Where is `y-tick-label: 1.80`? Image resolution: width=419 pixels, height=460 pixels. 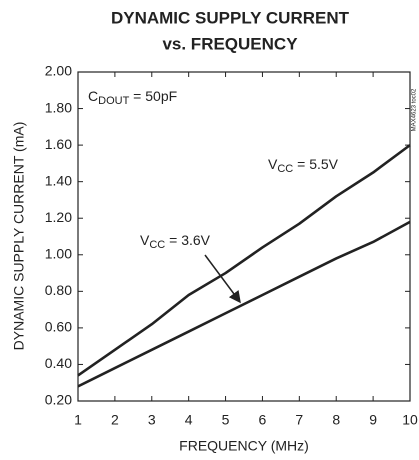 y-tick-label: 1.80 is located at coordinates (58, 107).